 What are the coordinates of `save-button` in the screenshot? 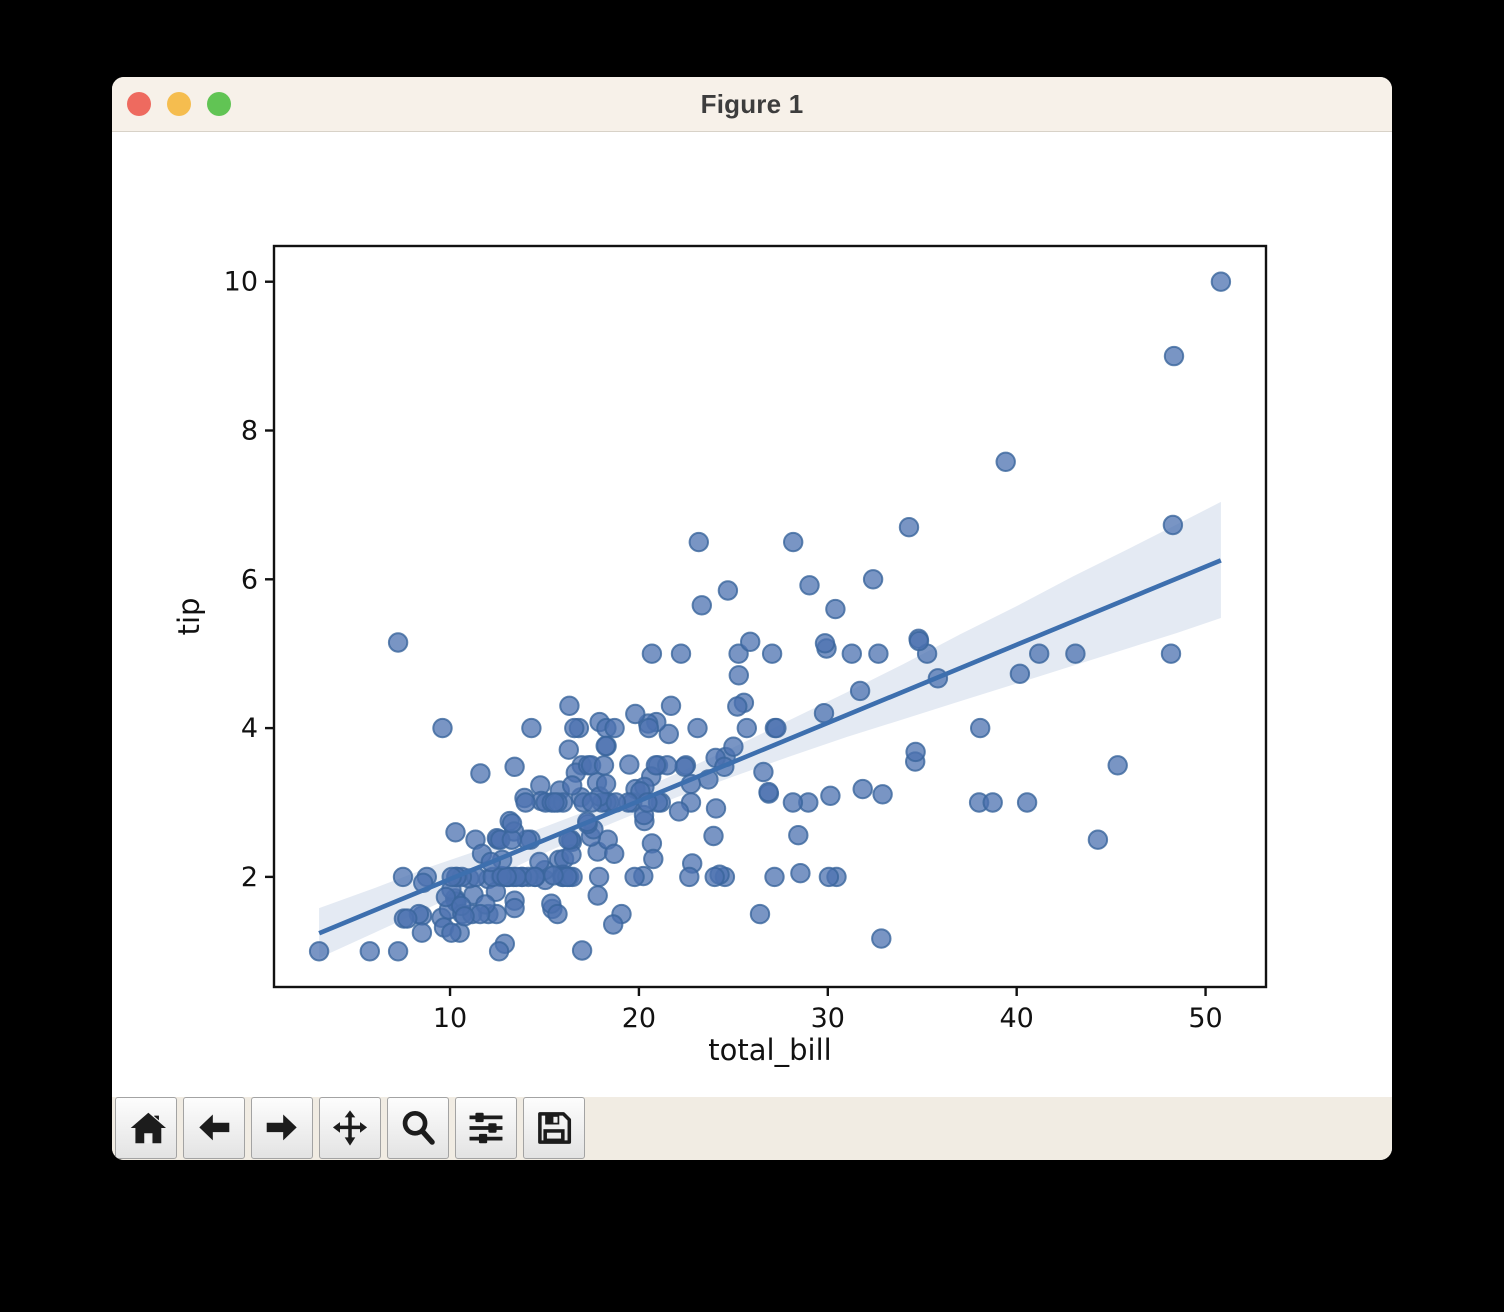 It's located at (554, 1127).